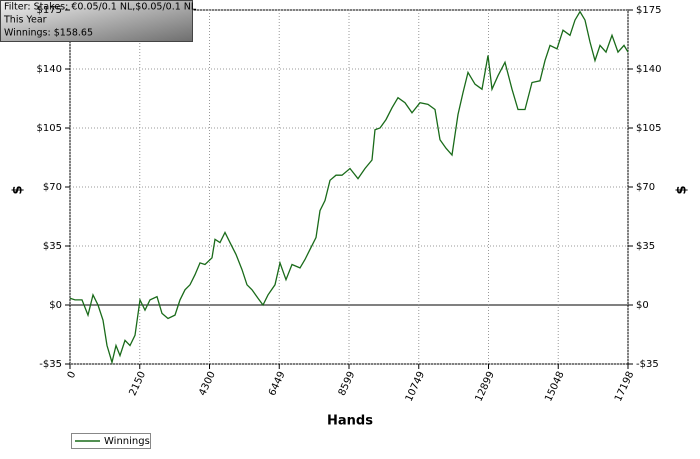 The width and height of the screenshot is (700, 459). What do you see at coordinates (55, 305) in the screenshot?
I see `y-tick-label: $0` at bounding box center [55, 305].